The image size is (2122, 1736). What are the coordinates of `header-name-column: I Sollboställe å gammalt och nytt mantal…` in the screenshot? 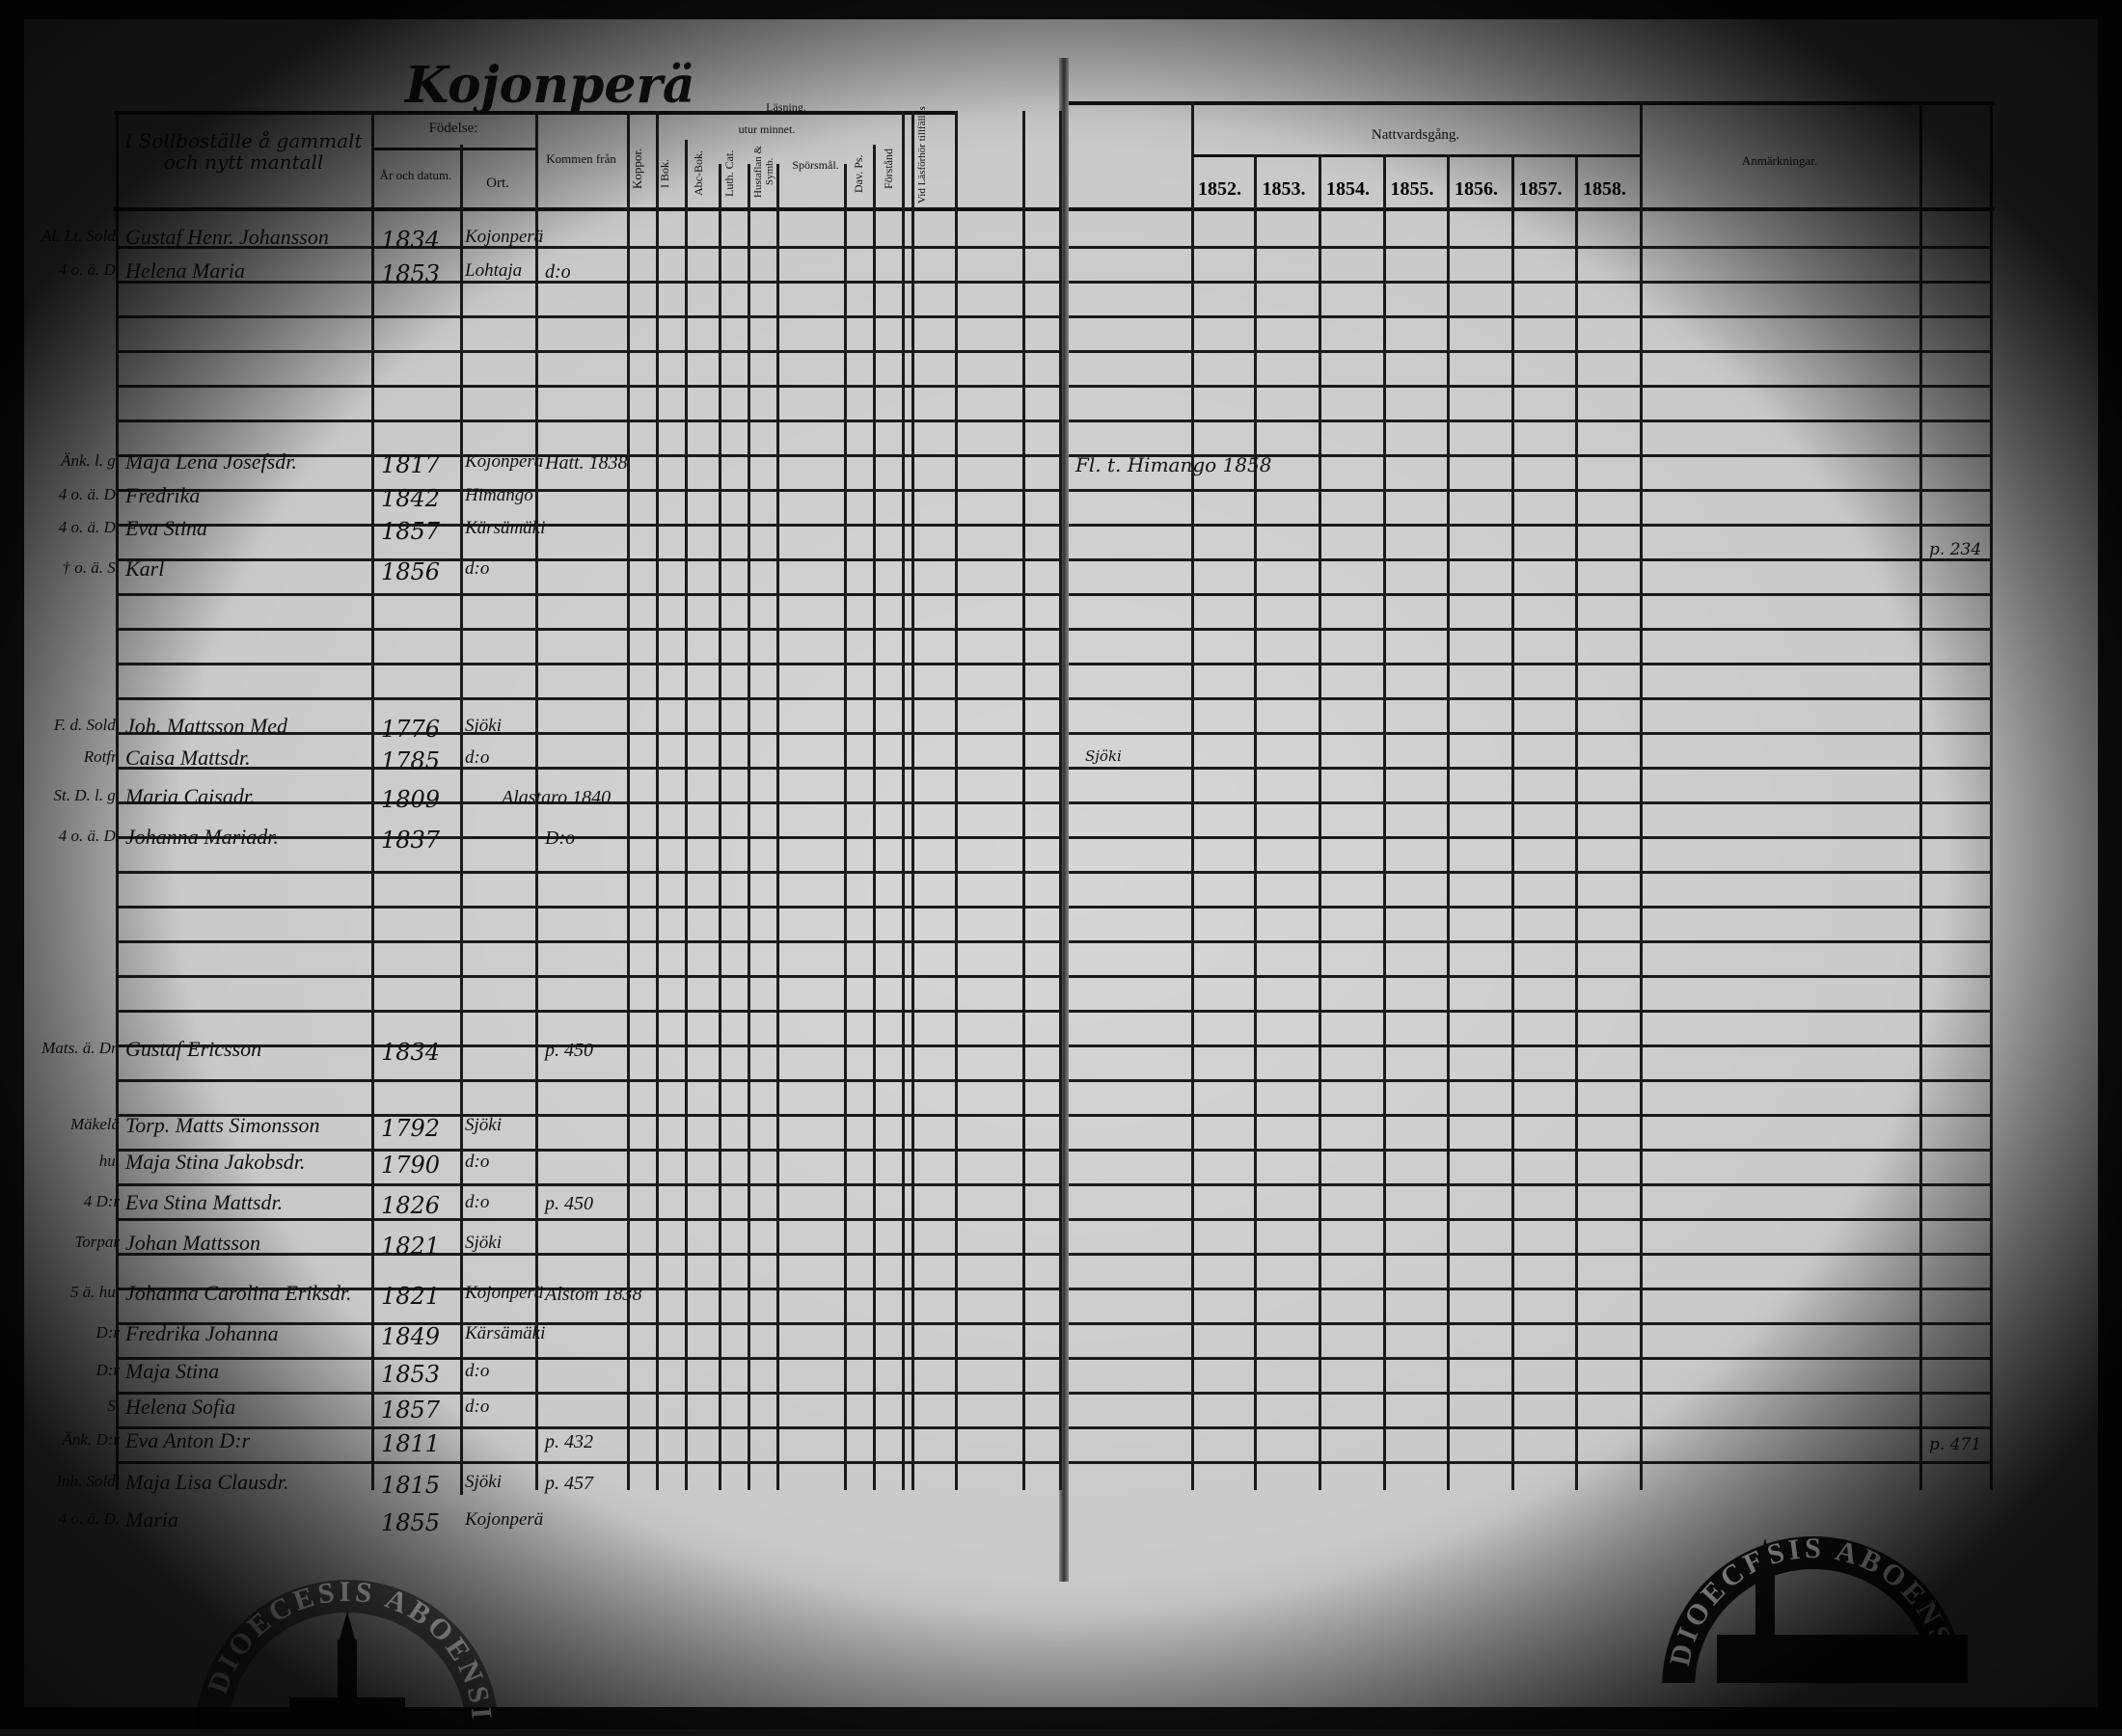 It's located at (244, 151).